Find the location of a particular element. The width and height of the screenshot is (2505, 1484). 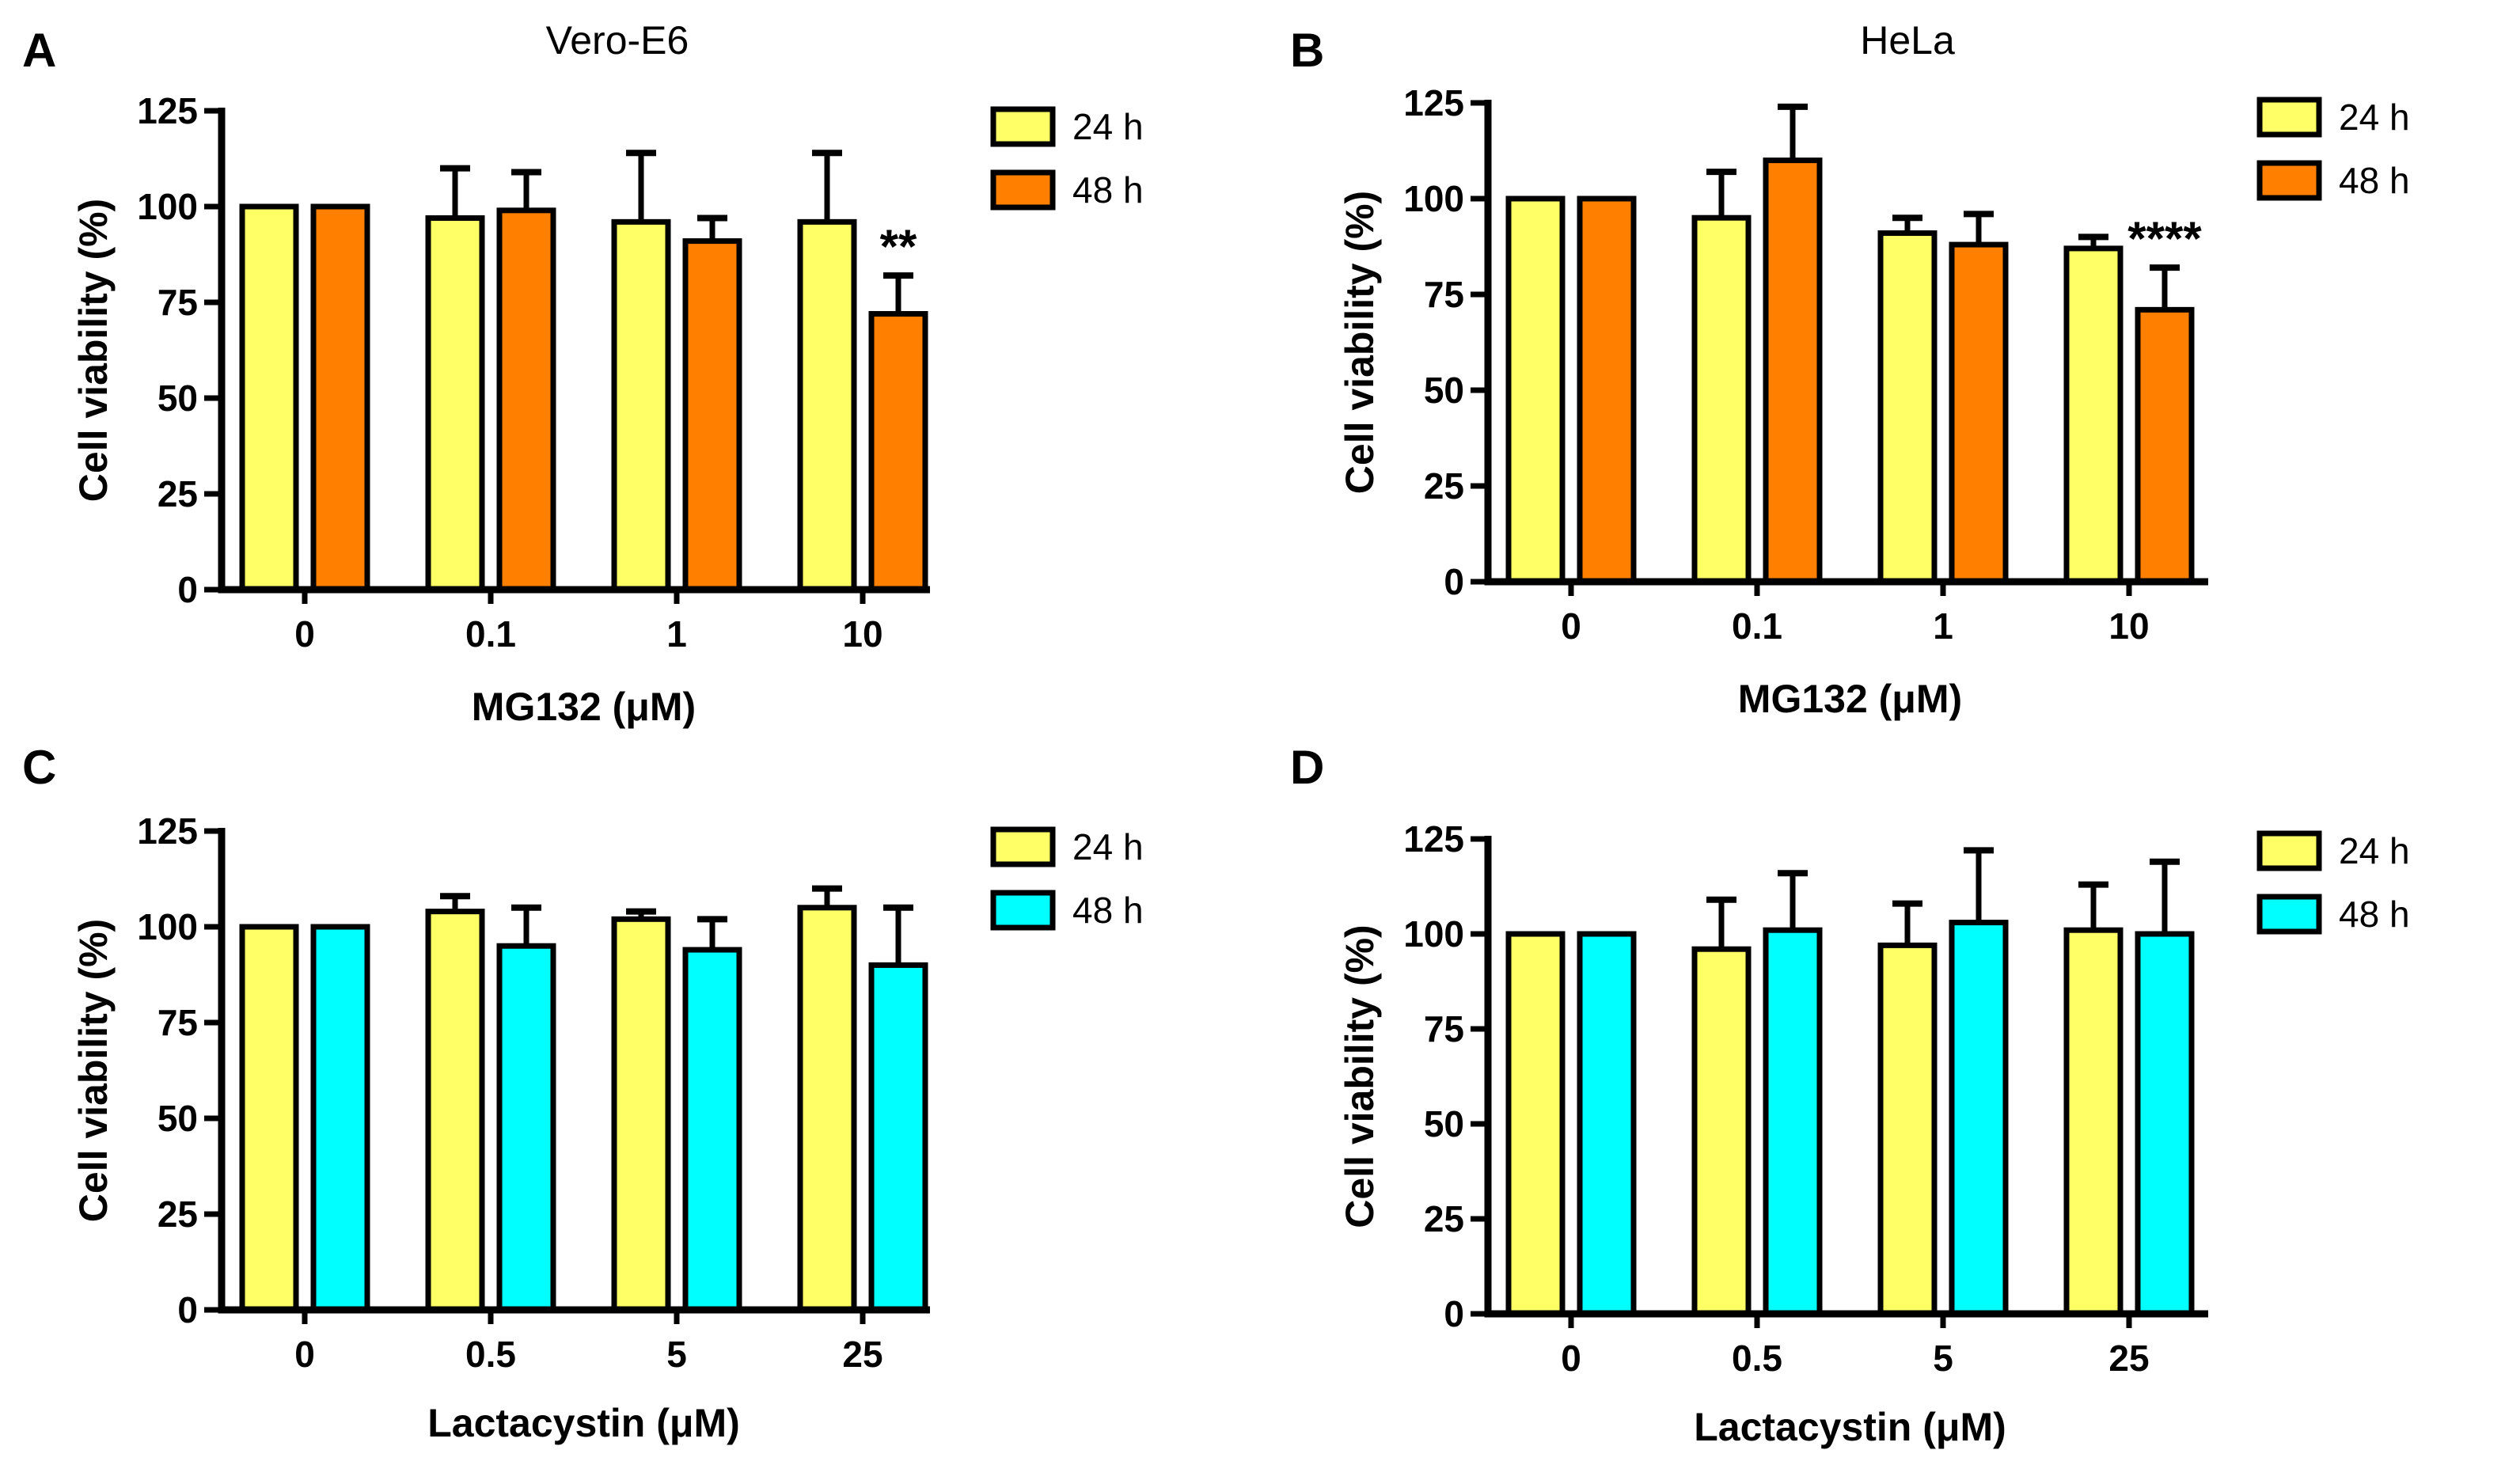

chart-title: Vero-E6 is located at coordinates (617, 40).